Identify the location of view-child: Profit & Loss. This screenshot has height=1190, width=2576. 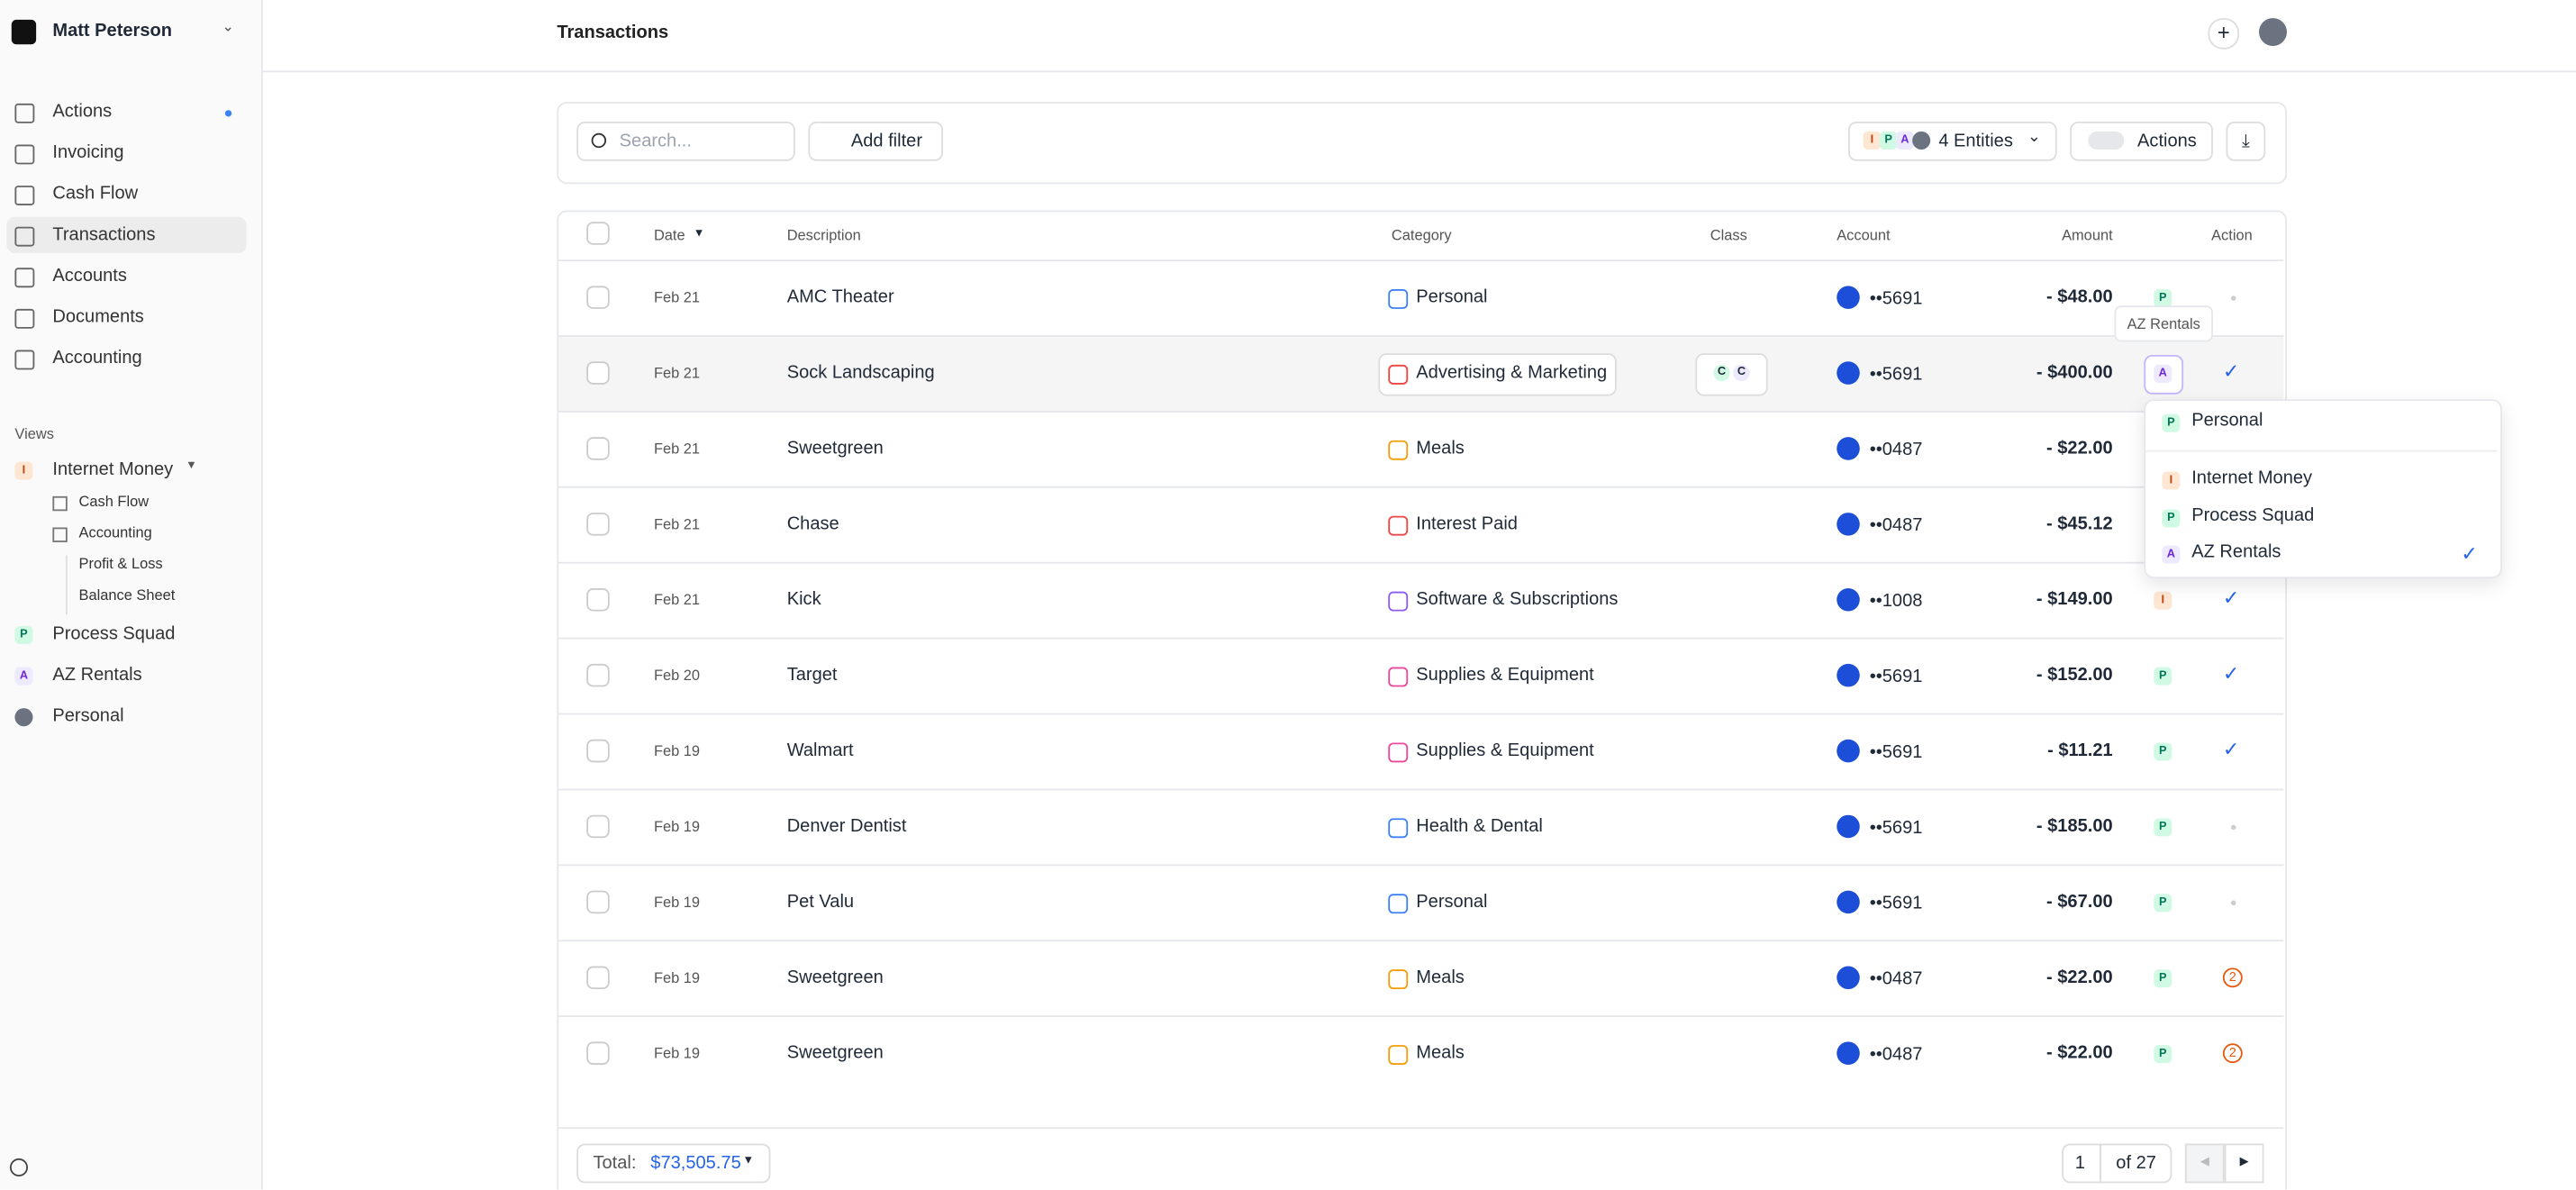
(121, 564).